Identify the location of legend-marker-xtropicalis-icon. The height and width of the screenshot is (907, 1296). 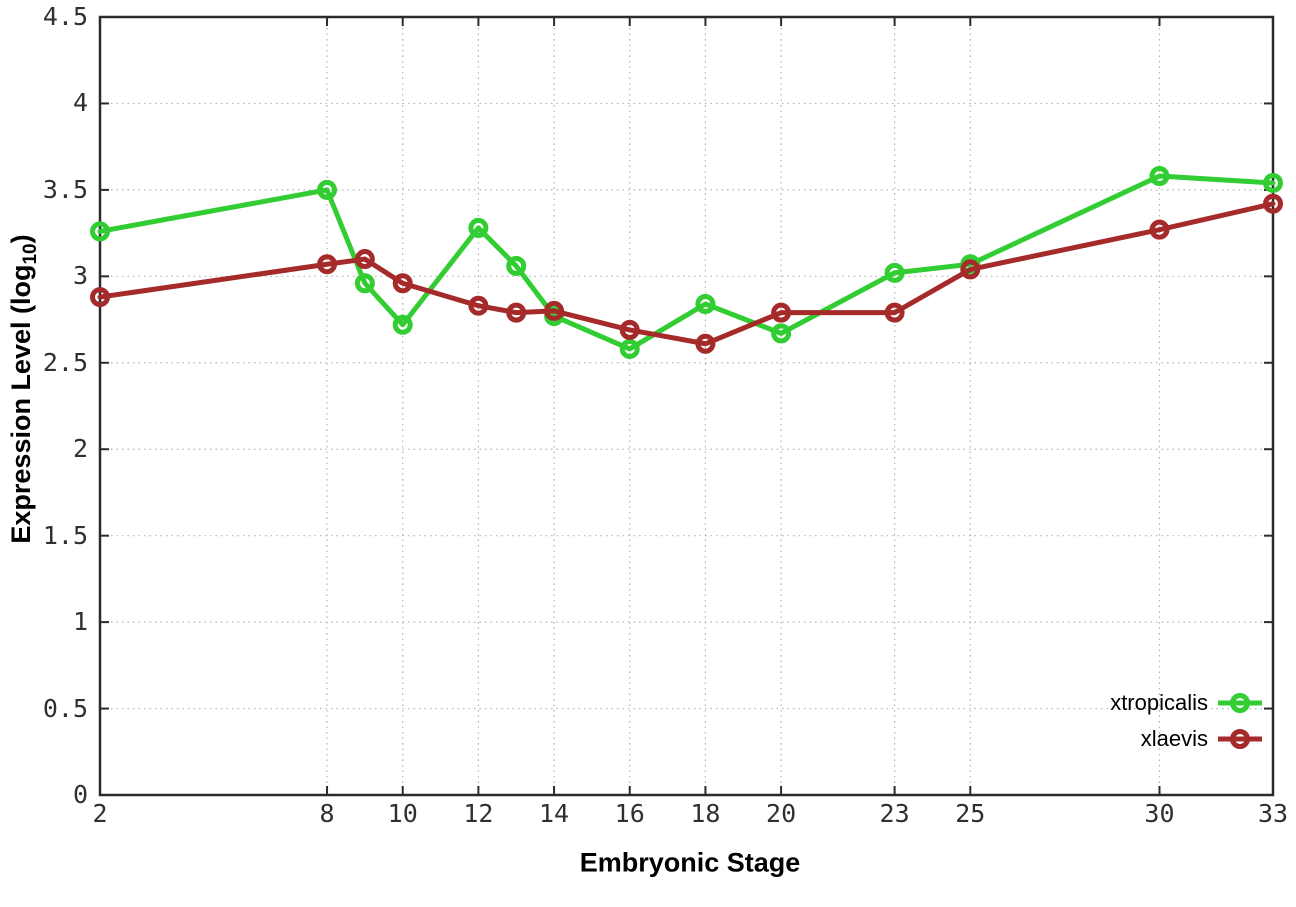
(1240, 703).